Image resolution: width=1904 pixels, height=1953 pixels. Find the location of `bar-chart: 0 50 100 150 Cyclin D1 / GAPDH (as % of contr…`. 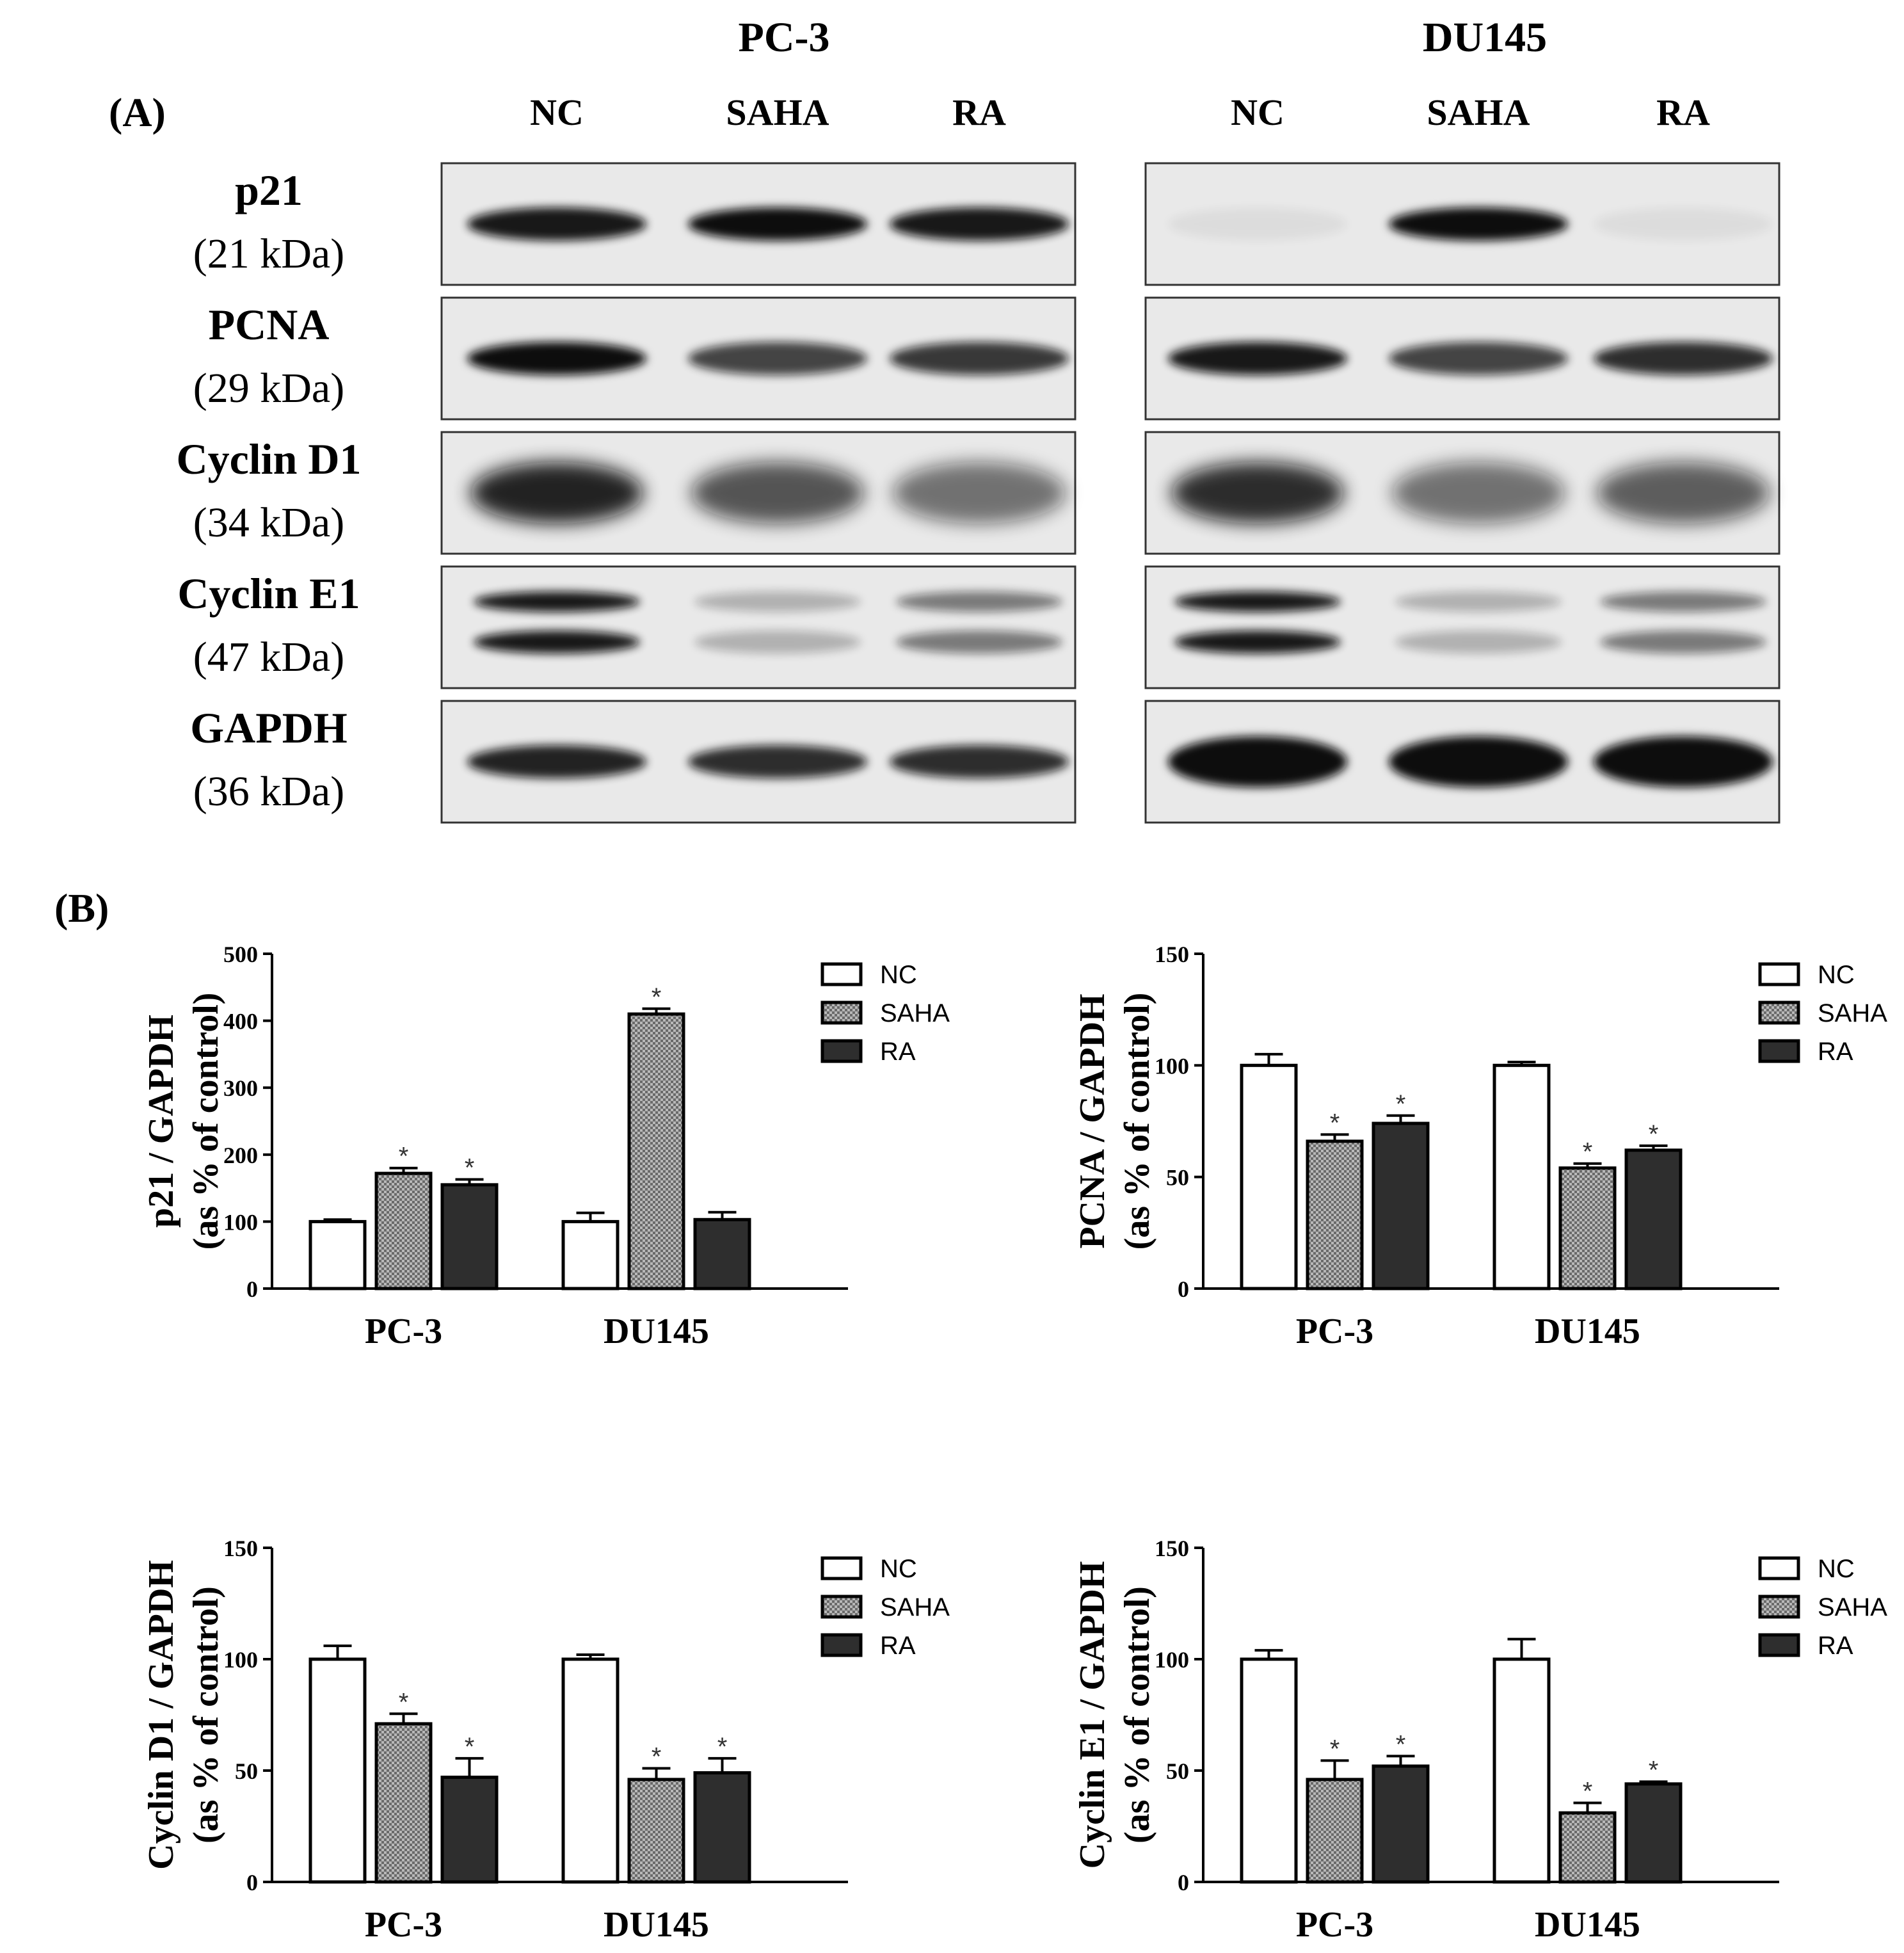

bar-chart: 0 50 100 150 Cyclin D1 / GAPDH (as % of contr… is located at coordinates (545, 1740).